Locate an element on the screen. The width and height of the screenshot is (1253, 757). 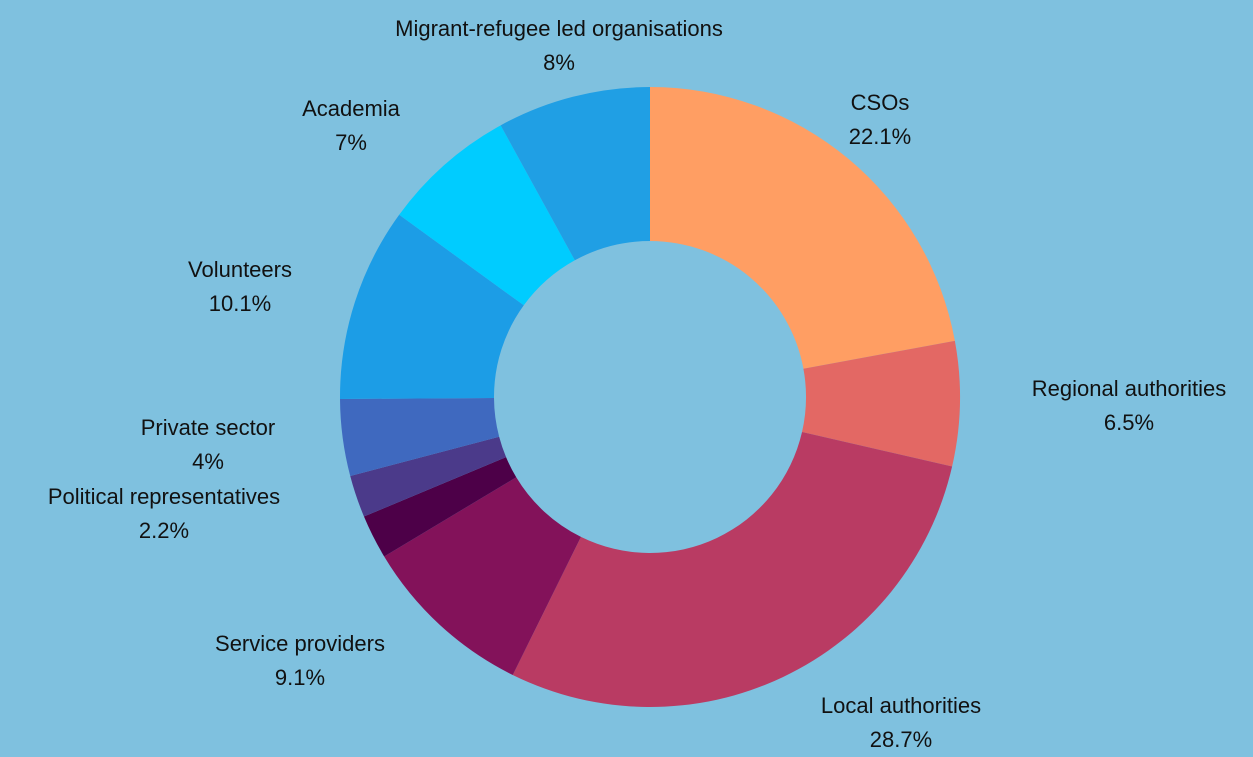
slice-volunteers is located at coordinates (432, 306).